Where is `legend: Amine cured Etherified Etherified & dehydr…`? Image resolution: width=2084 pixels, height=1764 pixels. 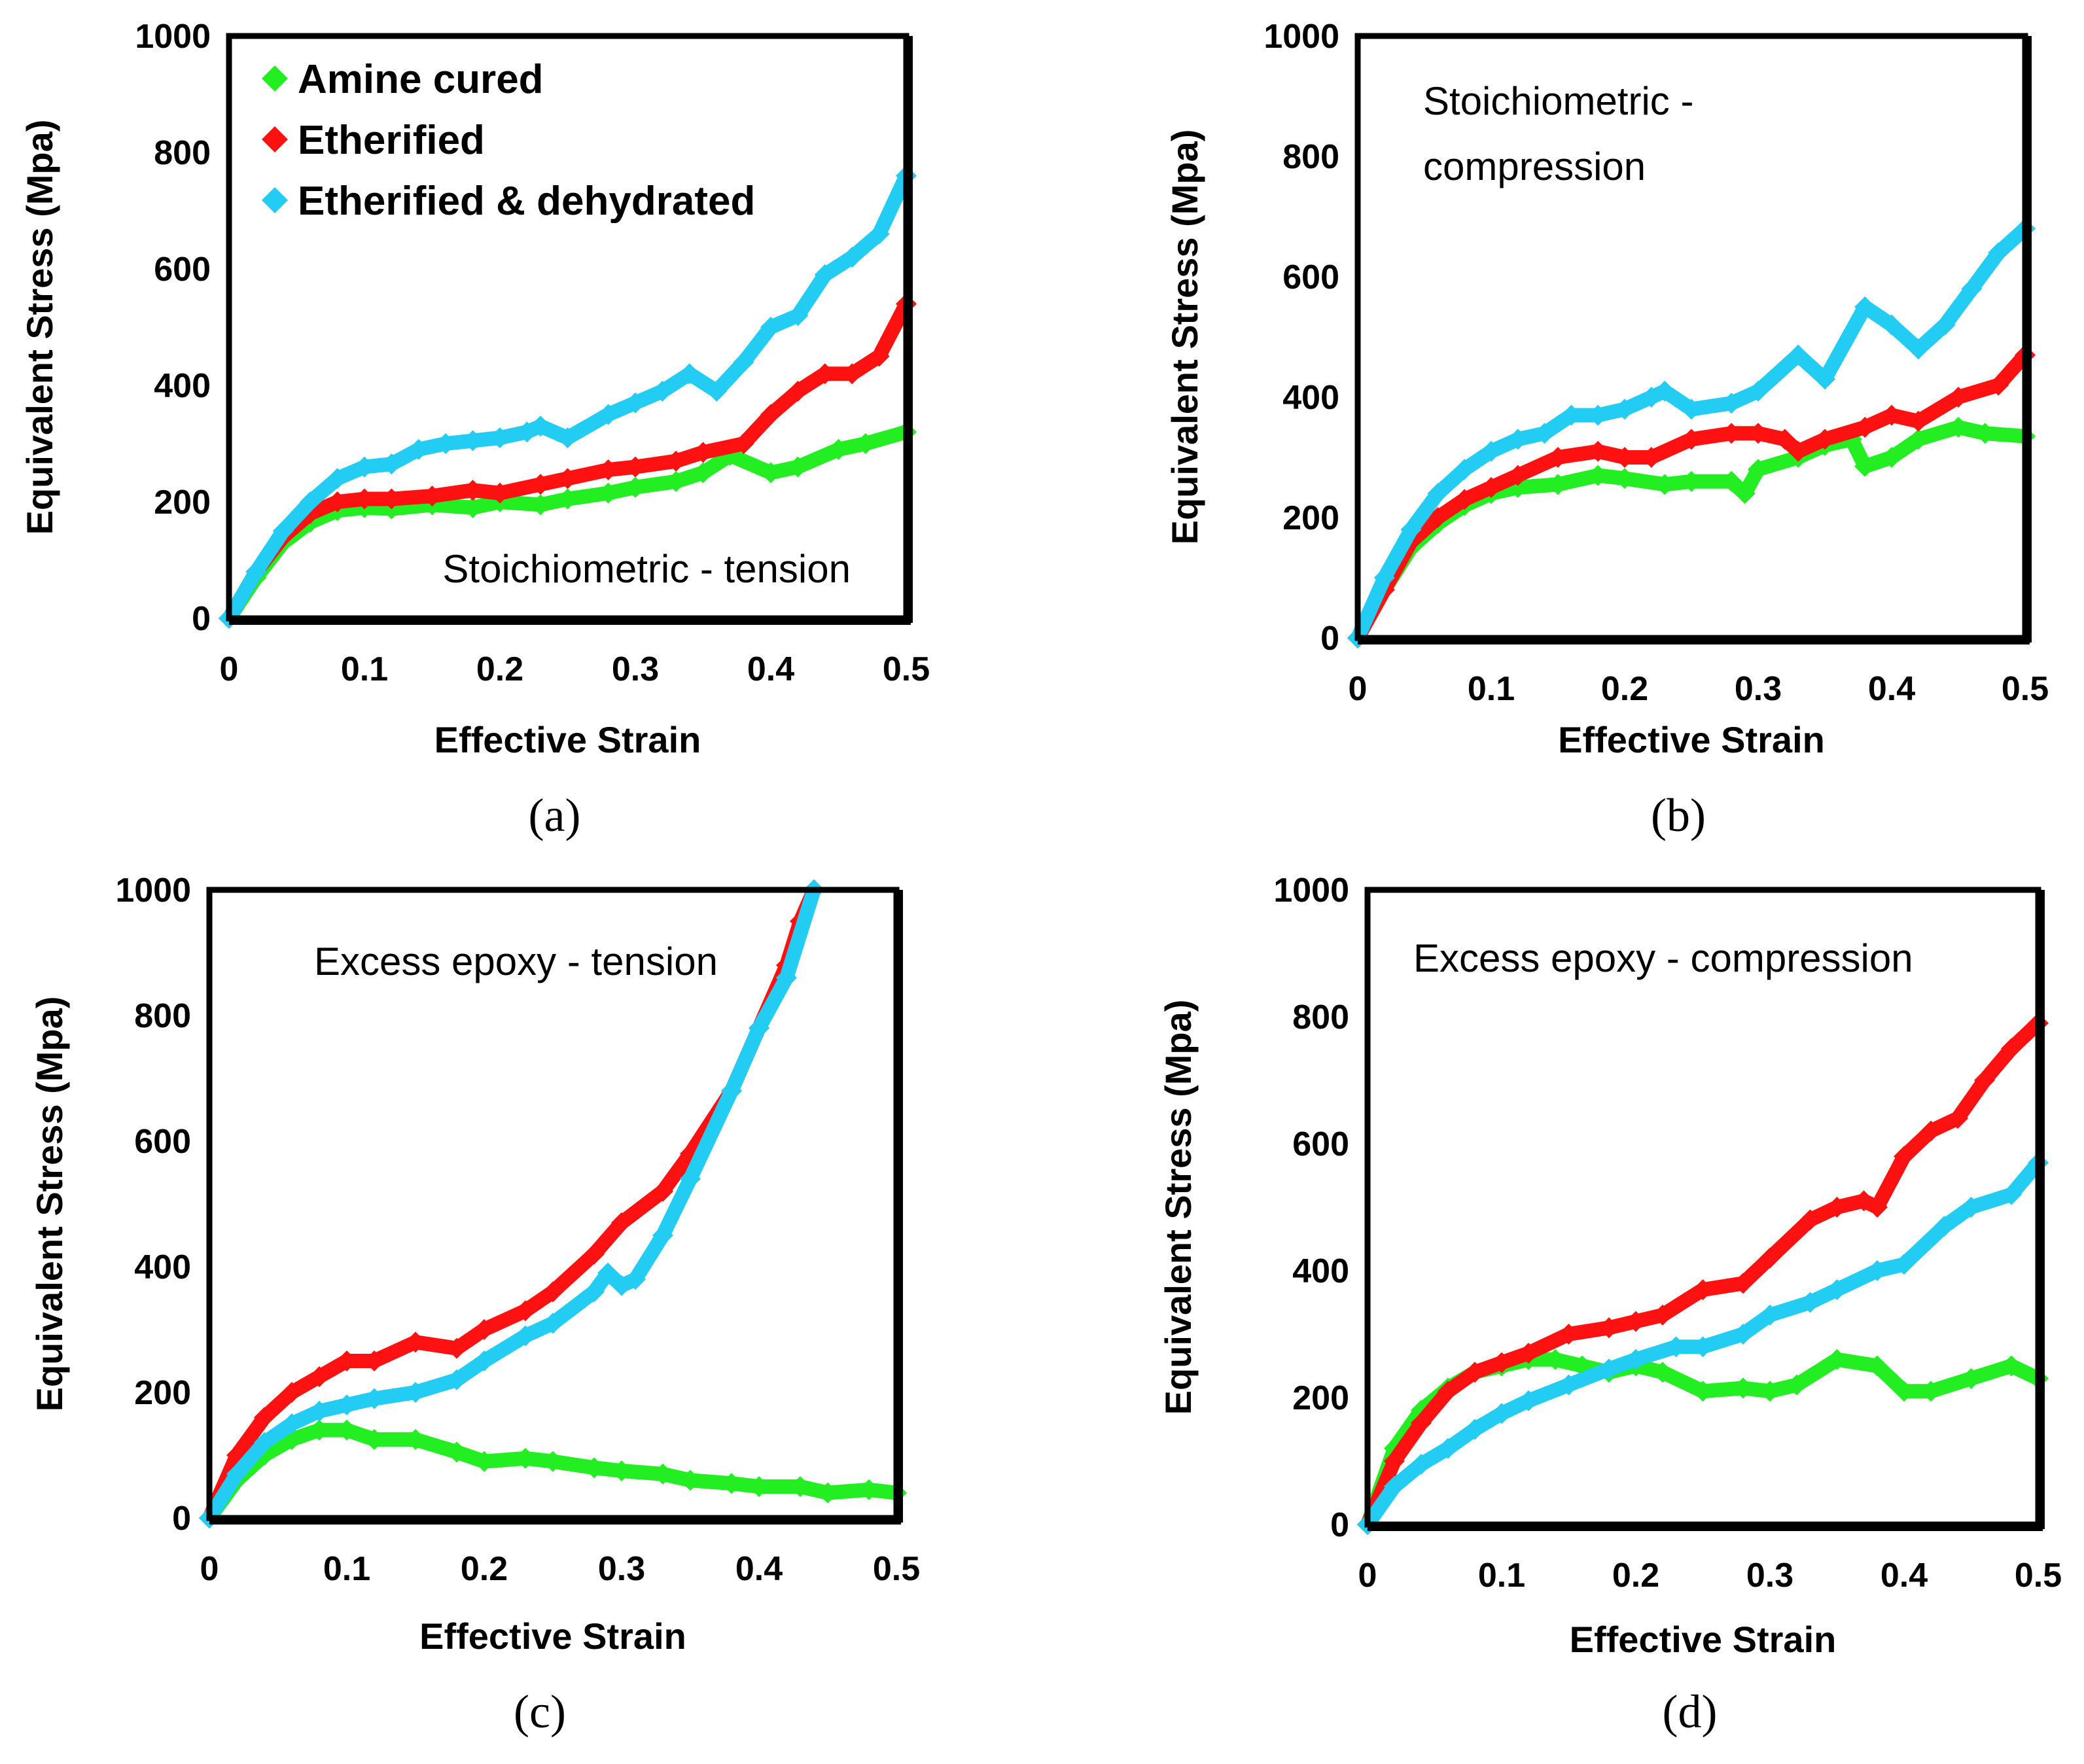 legend: Amine cured Etherified Etherified & dehydr… is located at coordinates (508, 140).